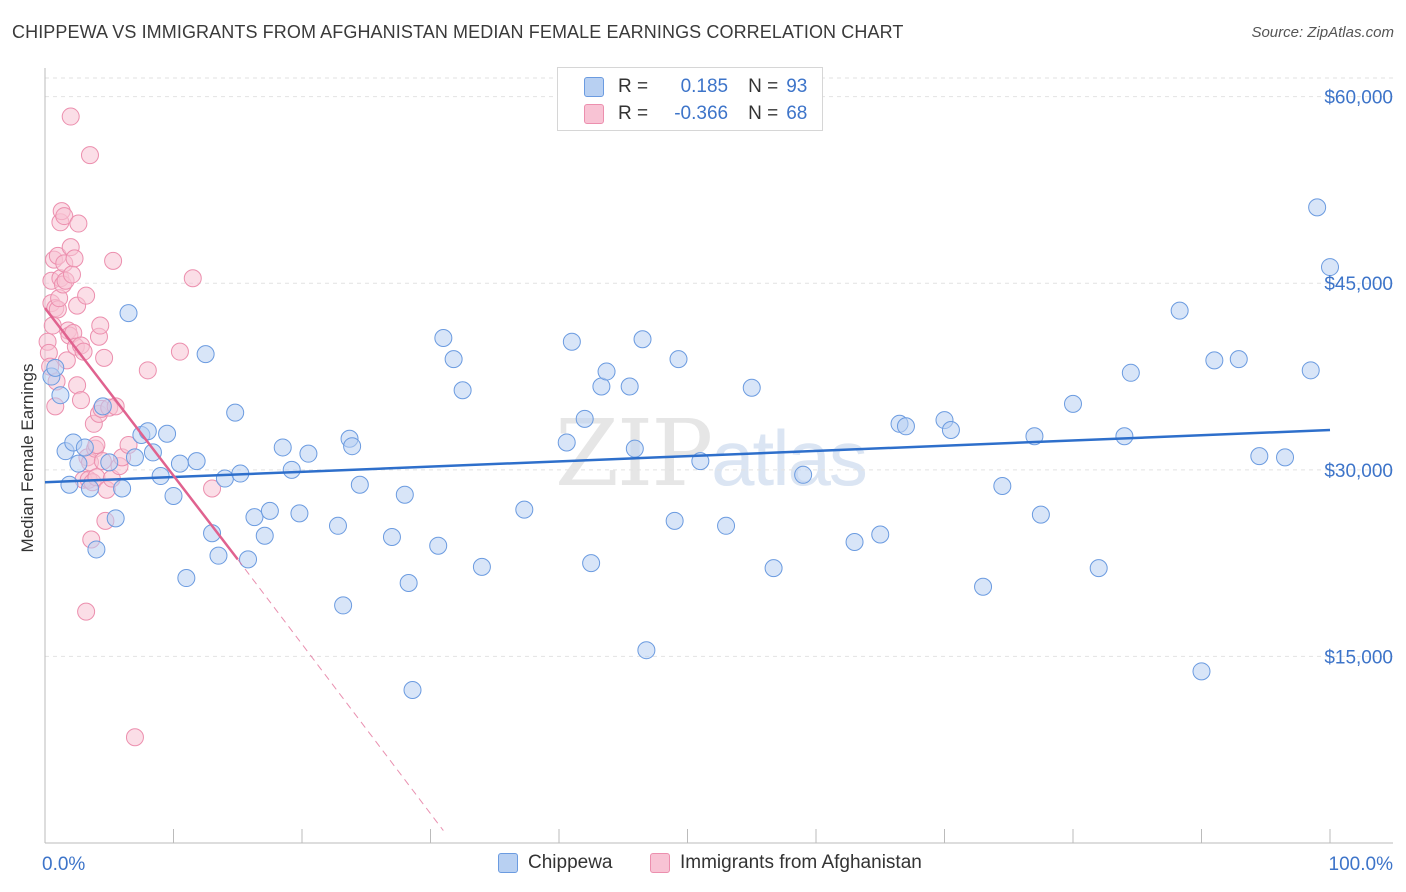 Image resolution: width=1406 pixels, height=892 pixels. What do you see at coordinates (801, 862) in the screenshot?
I see `legend-label-afghan: Immigrants from Afghanistan` at bounding box center [801, 862].